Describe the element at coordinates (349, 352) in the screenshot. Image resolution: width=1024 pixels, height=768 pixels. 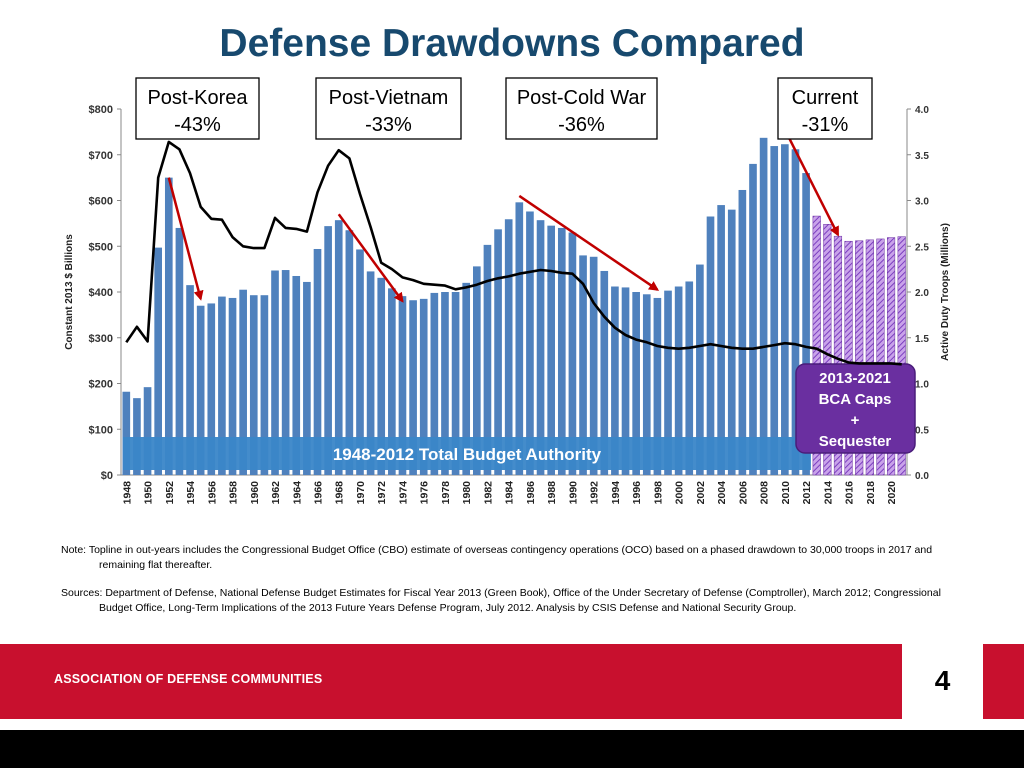
I see `budget-bar-1969` at that location.